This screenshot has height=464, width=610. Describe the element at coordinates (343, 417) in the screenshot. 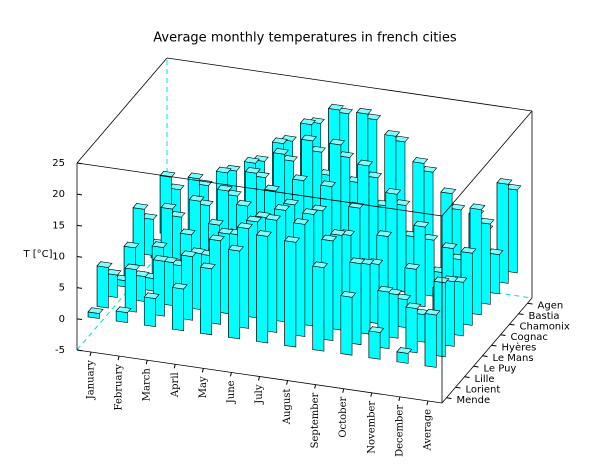

I see `x-tick-label: October` at that location.